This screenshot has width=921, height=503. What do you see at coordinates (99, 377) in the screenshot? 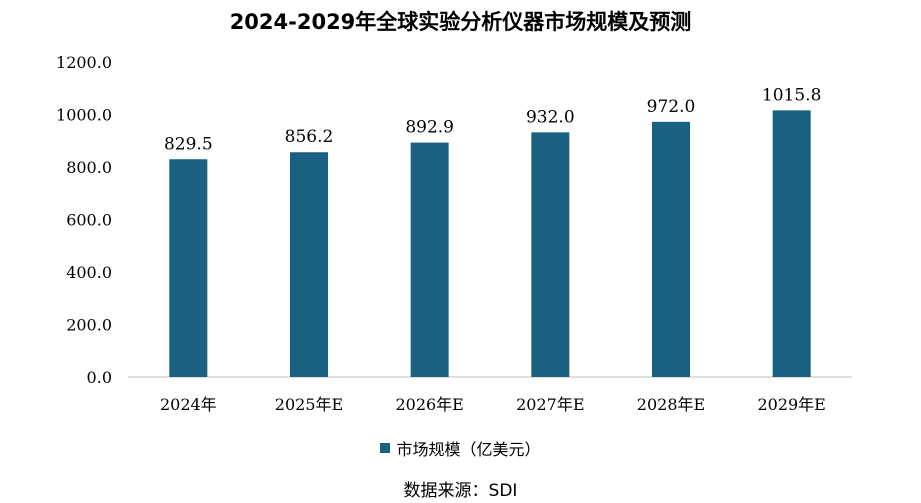
I see `y-tick-label: 0.0` at bounding box center [99, 377].